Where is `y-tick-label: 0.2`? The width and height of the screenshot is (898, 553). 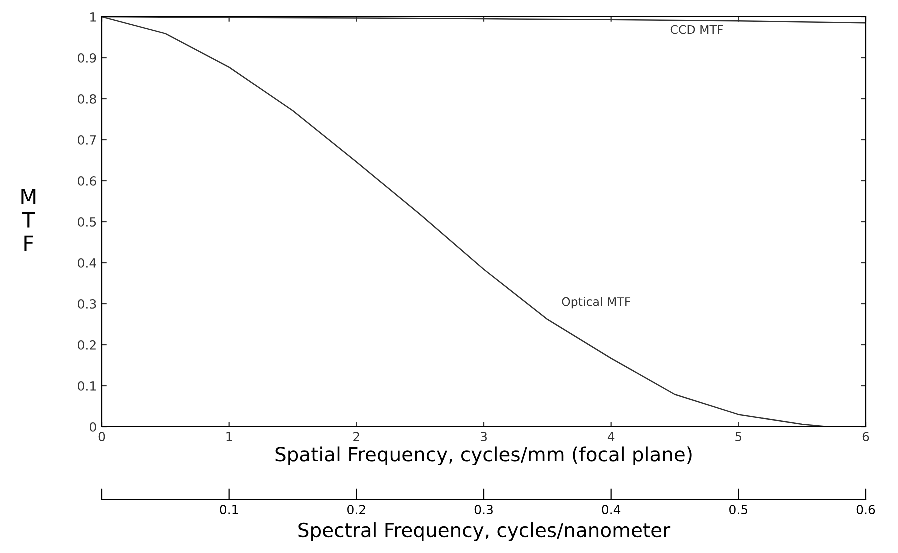 y-tick-label: 0.2 is located at coordinates (87, 345).